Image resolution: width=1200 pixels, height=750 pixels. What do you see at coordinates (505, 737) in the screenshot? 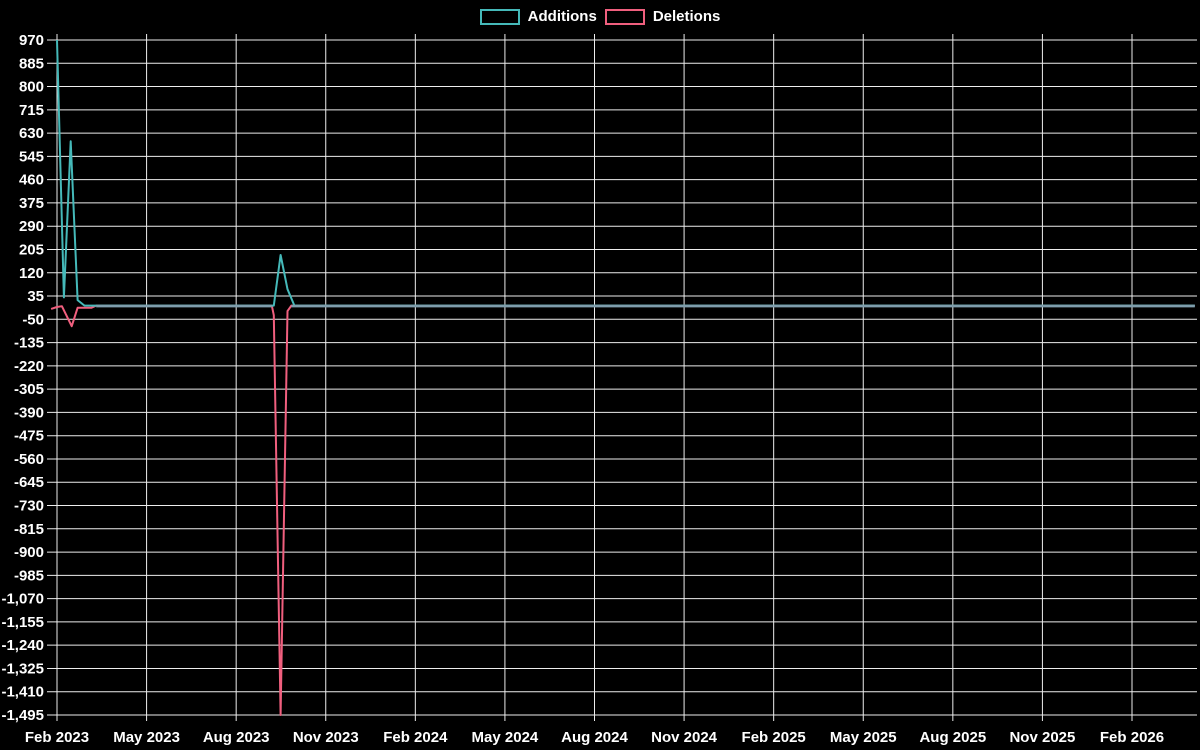
I see `x-axis-label: May 2024` at bounding box center [505, 737].